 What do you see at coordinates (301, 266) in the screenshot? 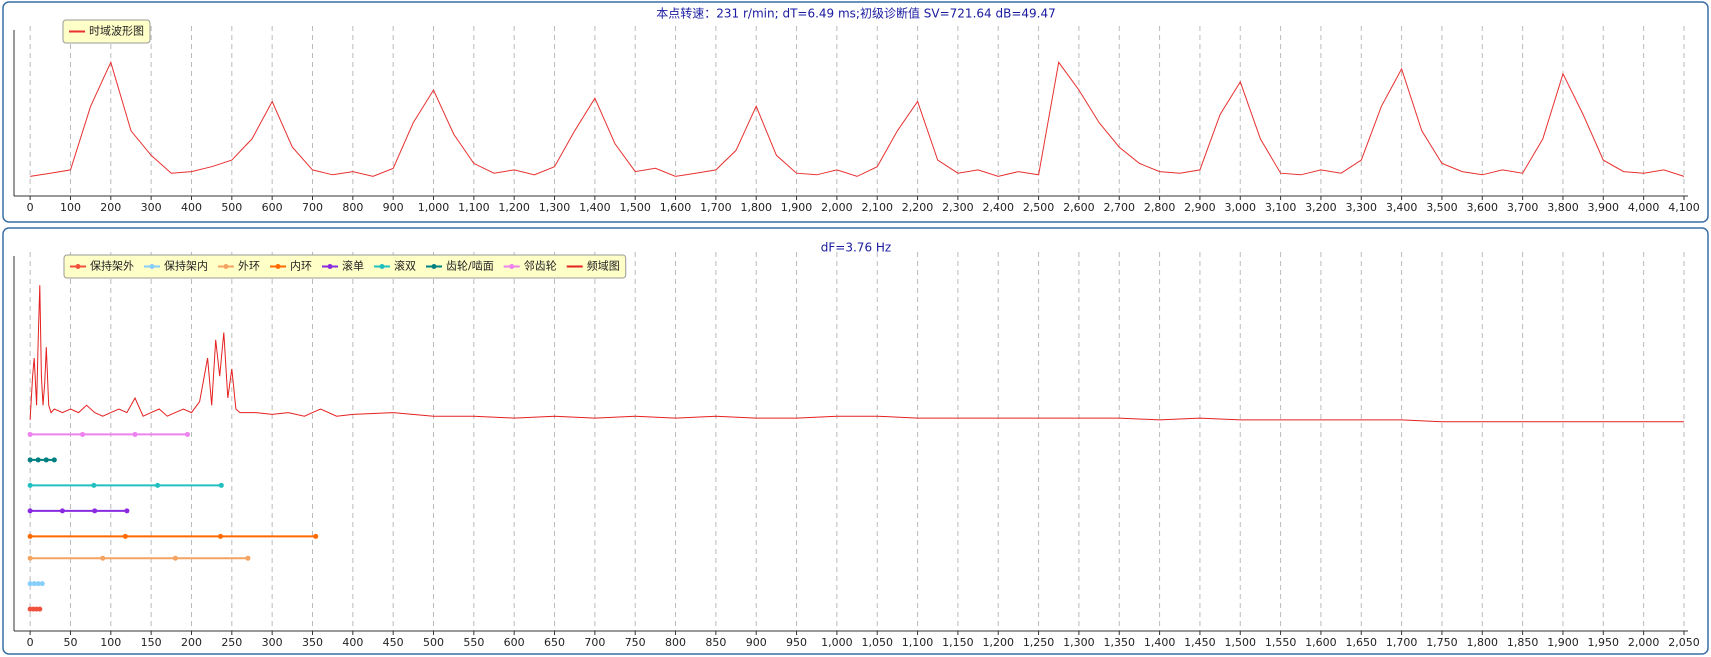
I see `legend-label: 内环` at bounding box center [301, 266].